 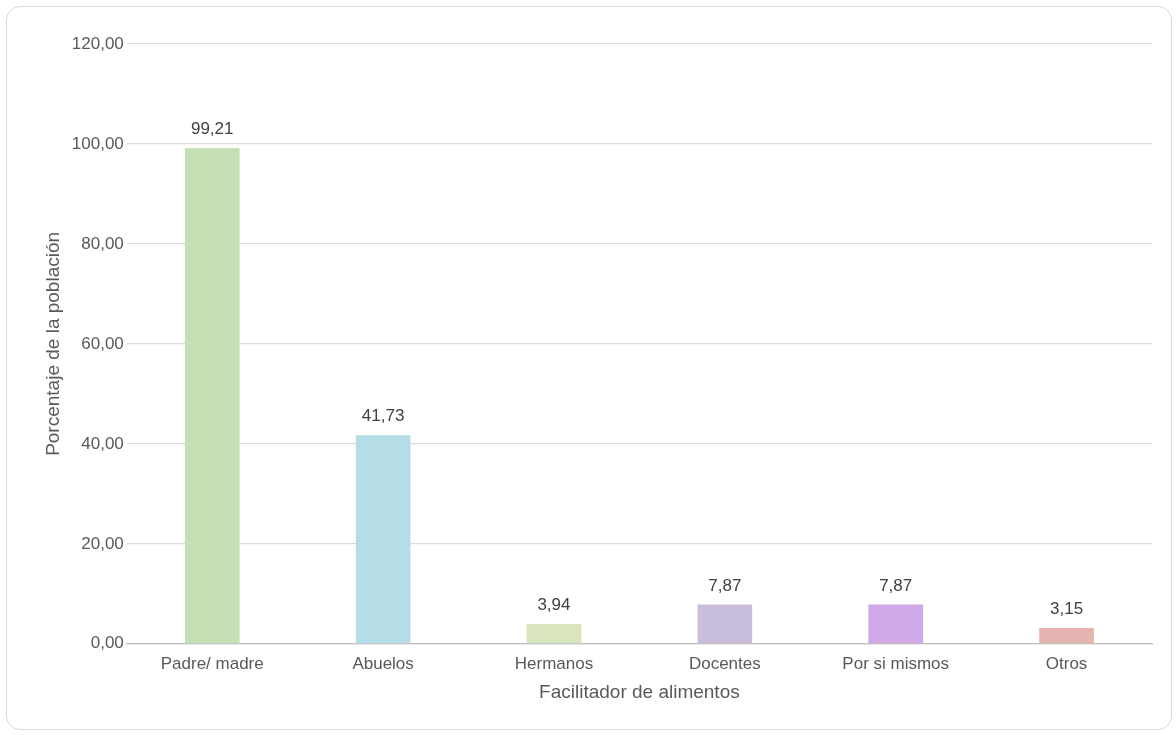 I want to click on data-label: 3,94, so click(x=554, y=605).